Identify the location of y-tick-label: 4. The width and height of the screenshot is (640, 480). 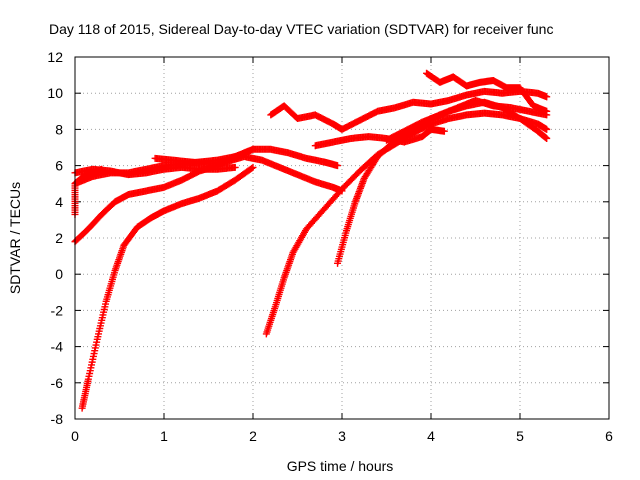
(59, 202).